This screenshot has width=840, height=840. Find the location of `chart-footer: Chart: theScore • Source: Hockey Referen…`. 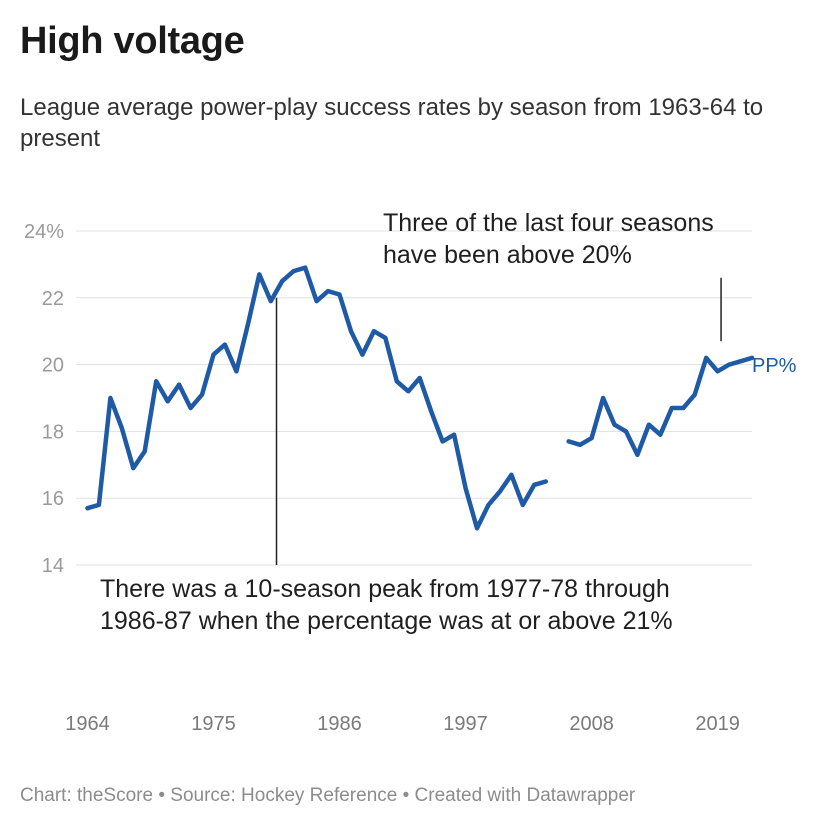

chart-footer: Chart: theScore • Source: Hockey Referen… is located at coordinates (328, 795).